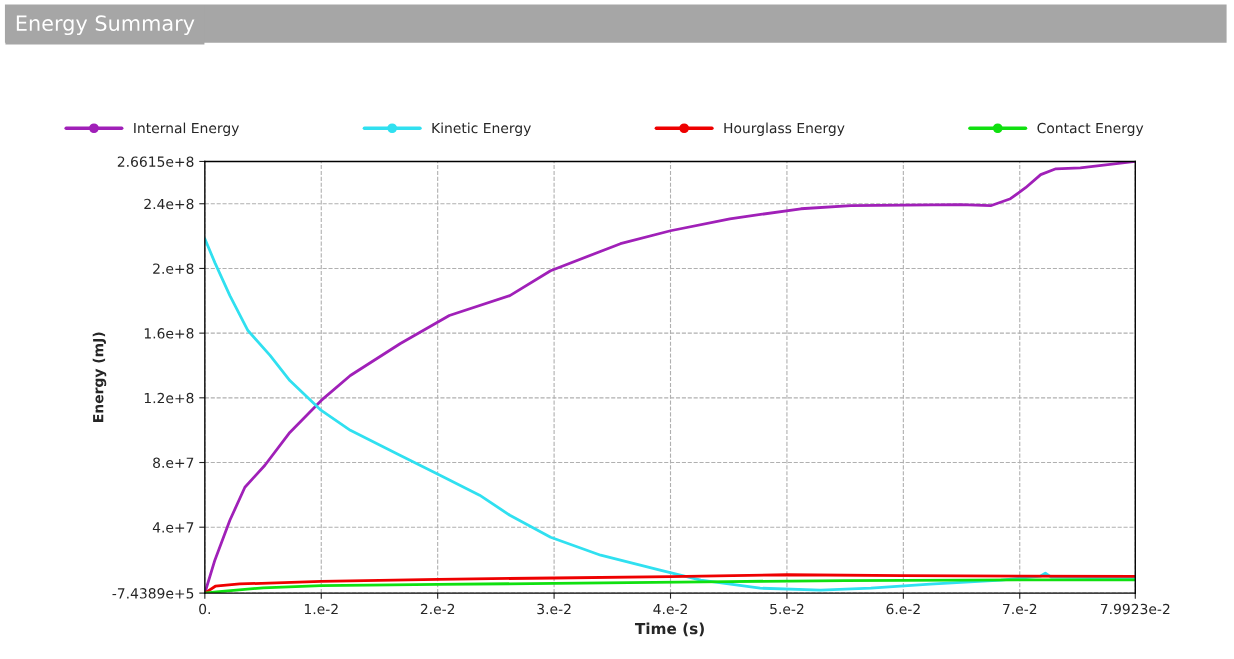  What do you see at coordinates (105, 25) in the screenshot?
I see `chart-title: Energy Summary` at bounding box center [105, 25].